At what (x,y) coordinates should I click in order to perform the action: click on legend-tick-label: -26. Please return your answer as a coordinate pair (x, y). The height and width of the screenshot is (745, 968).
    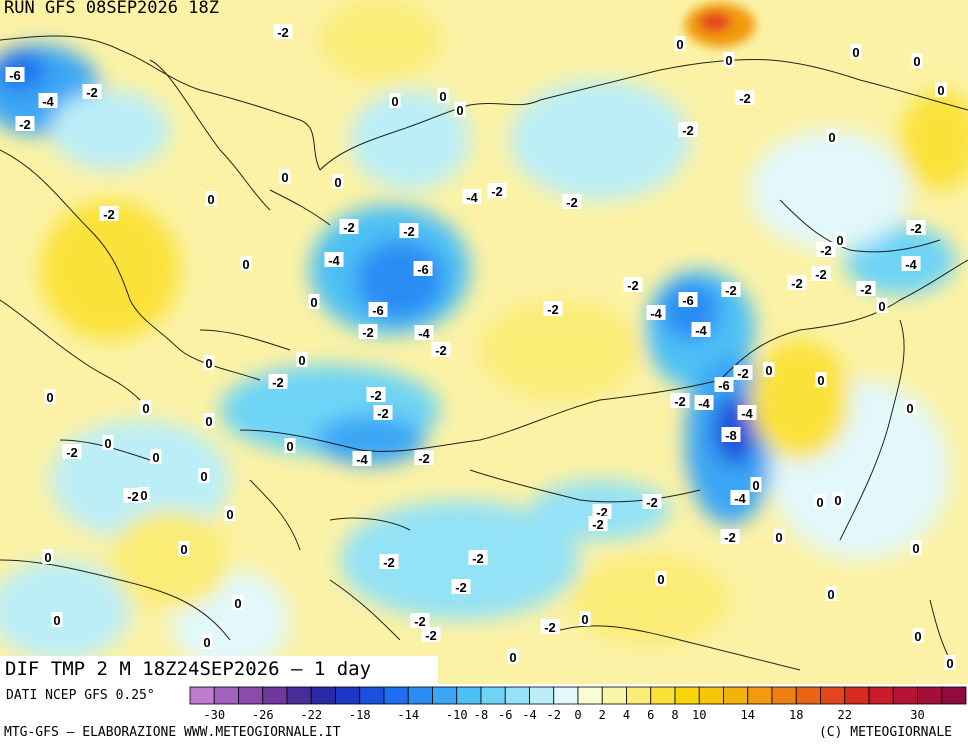
    Looking at the image, I should click on (263, 715).